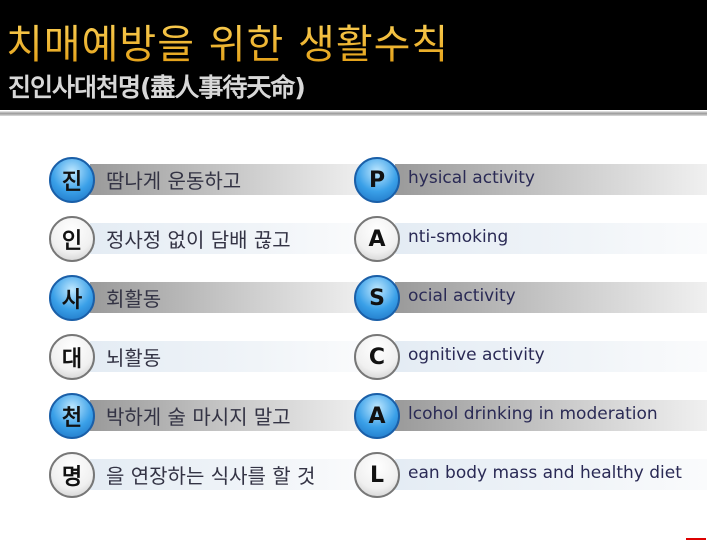 The height and width of the screenshot is (543, 707). I want to click on kr-letter-badge: 천, so click(72, 416).